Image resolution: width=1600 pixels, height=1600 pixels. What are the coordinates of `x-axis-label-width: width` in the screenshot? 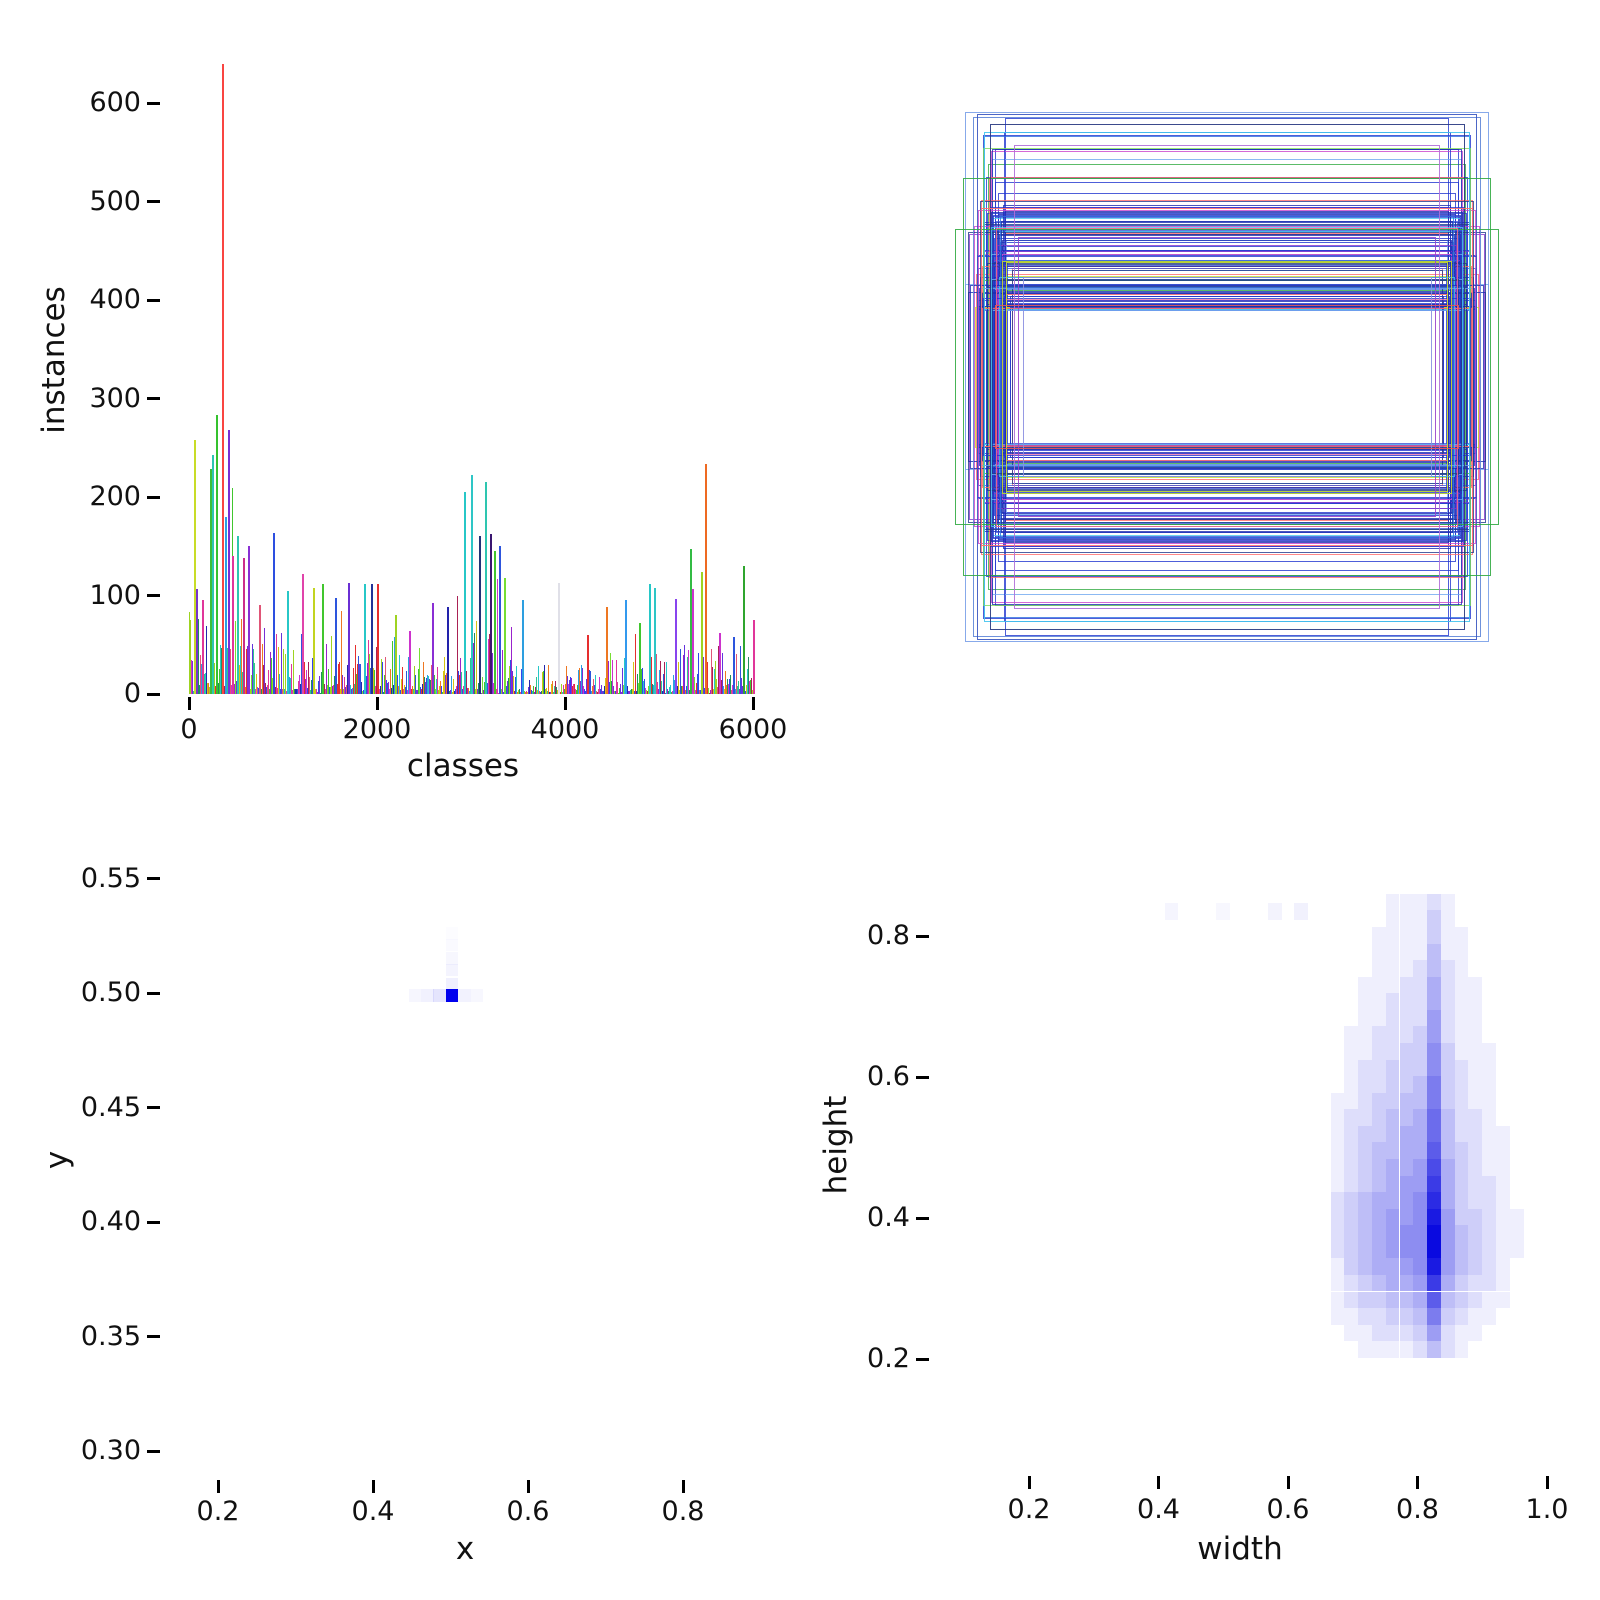 It's located at (1240, 1549).